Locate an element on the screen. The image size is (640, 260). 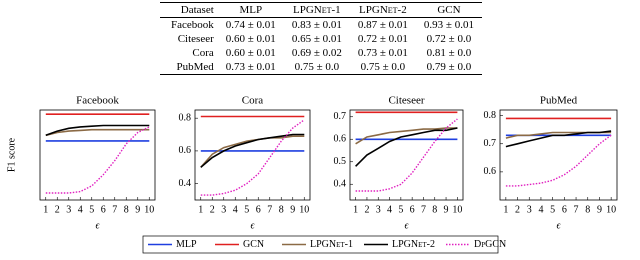
table-cell: 0.74 ± 0.01 is located at coordinates (250, 25).